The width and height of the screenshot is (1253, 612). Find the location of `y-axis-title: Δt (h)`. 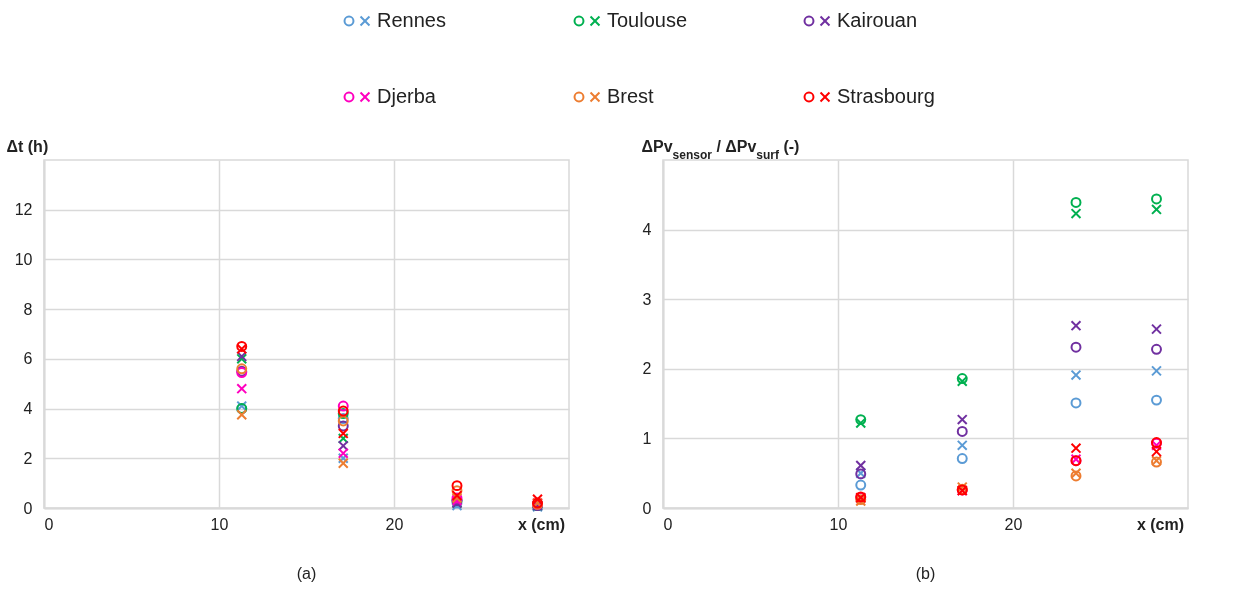

y-axis-title: Δt (h) is located at coordinates (27, 146).